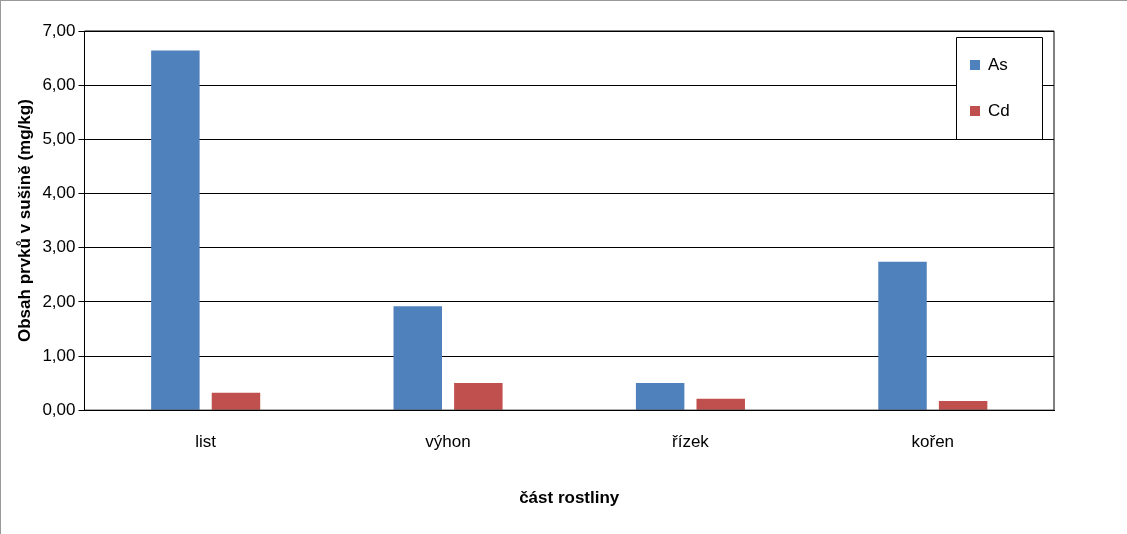 Image resolution: width=1127 pixels, height=534 pixels. What do you see at coordinates (59, 409) in the screenshot?
I see `y-tick-label: 0,00` at bounding box center [59, 409].